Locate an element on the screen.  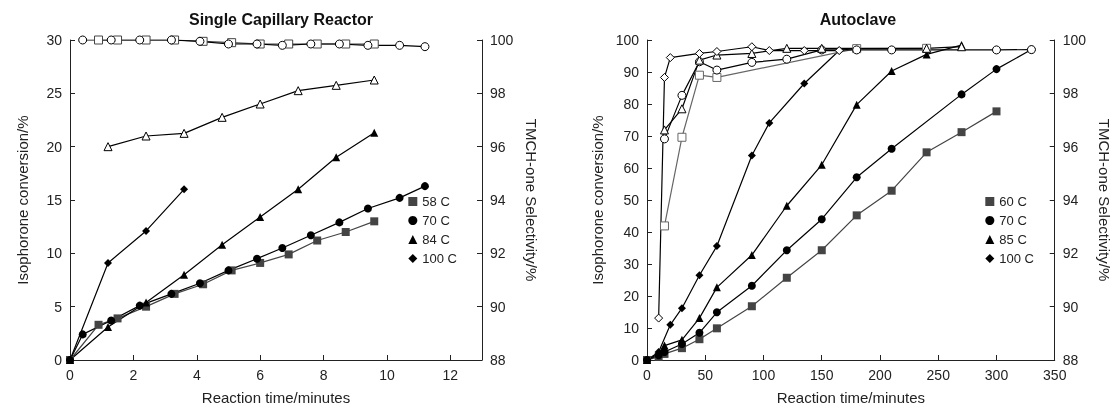
y-tick-label: 15 is located at coordinates (54, 200).